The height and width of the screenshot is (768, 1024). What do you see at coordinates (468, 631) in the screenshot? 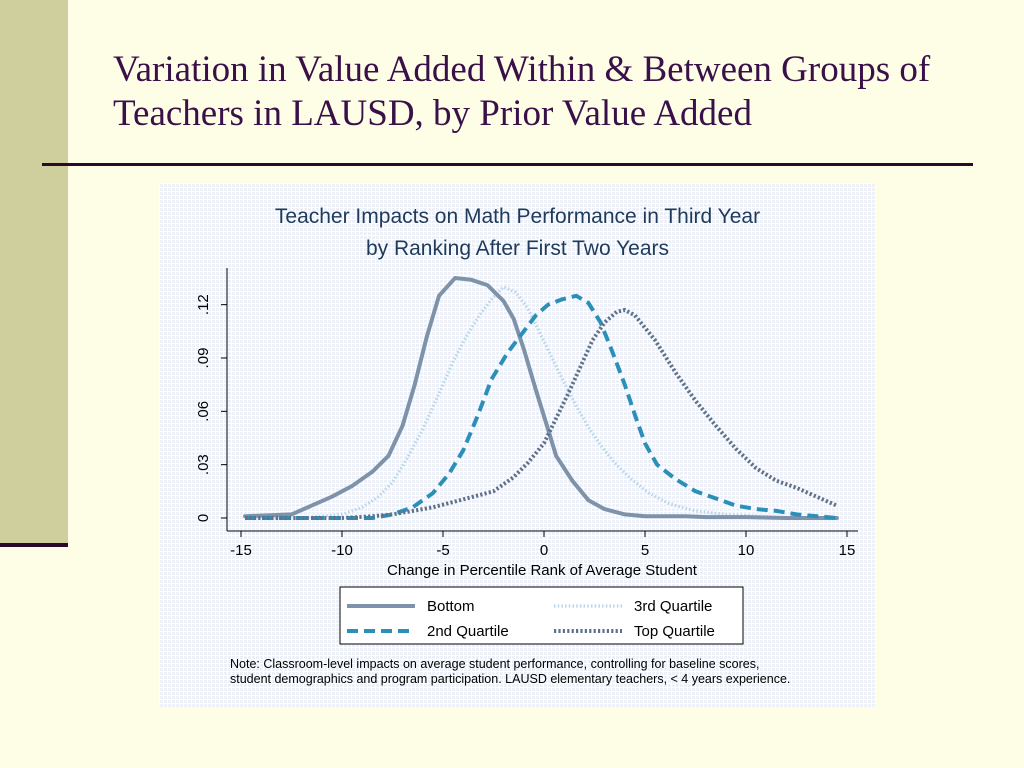
I see `legend-label: 2nd Quartile` at bounding box center [468, 631].